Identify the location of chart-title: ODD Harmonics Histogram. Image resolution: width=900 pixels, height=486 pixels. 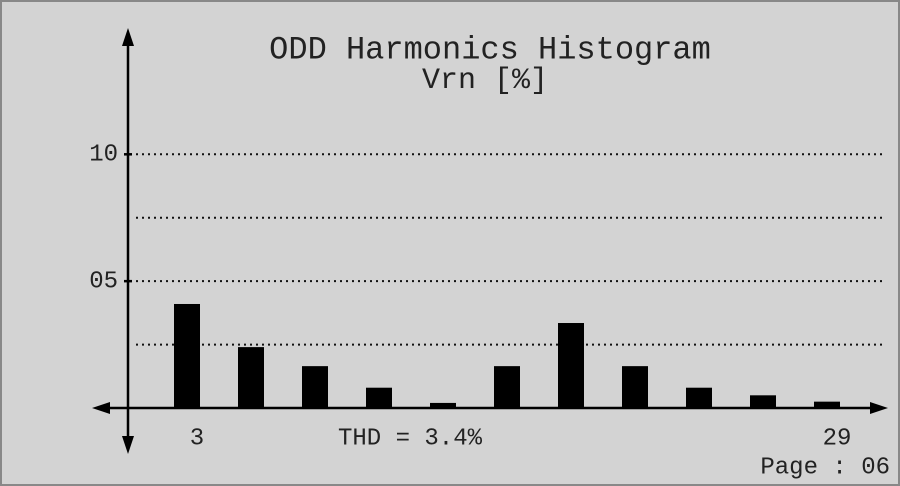
(490, 49).